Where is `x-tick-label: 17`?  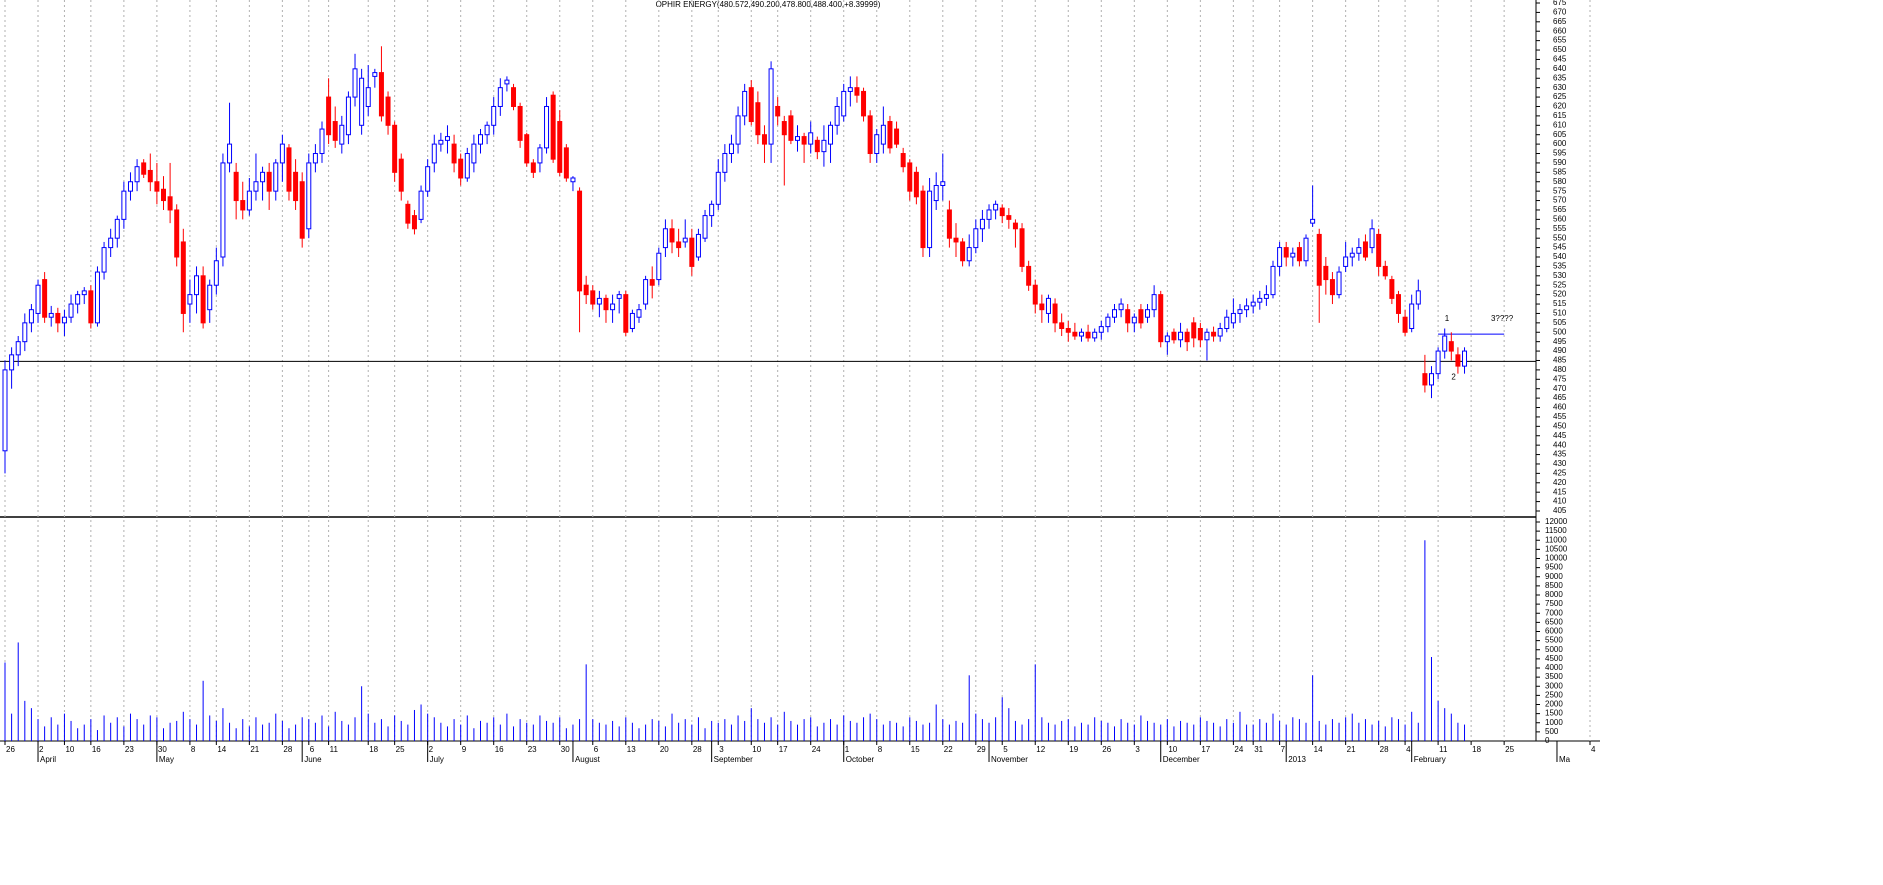
x-tick-label: 17 is located at coordinates (1205, 749).